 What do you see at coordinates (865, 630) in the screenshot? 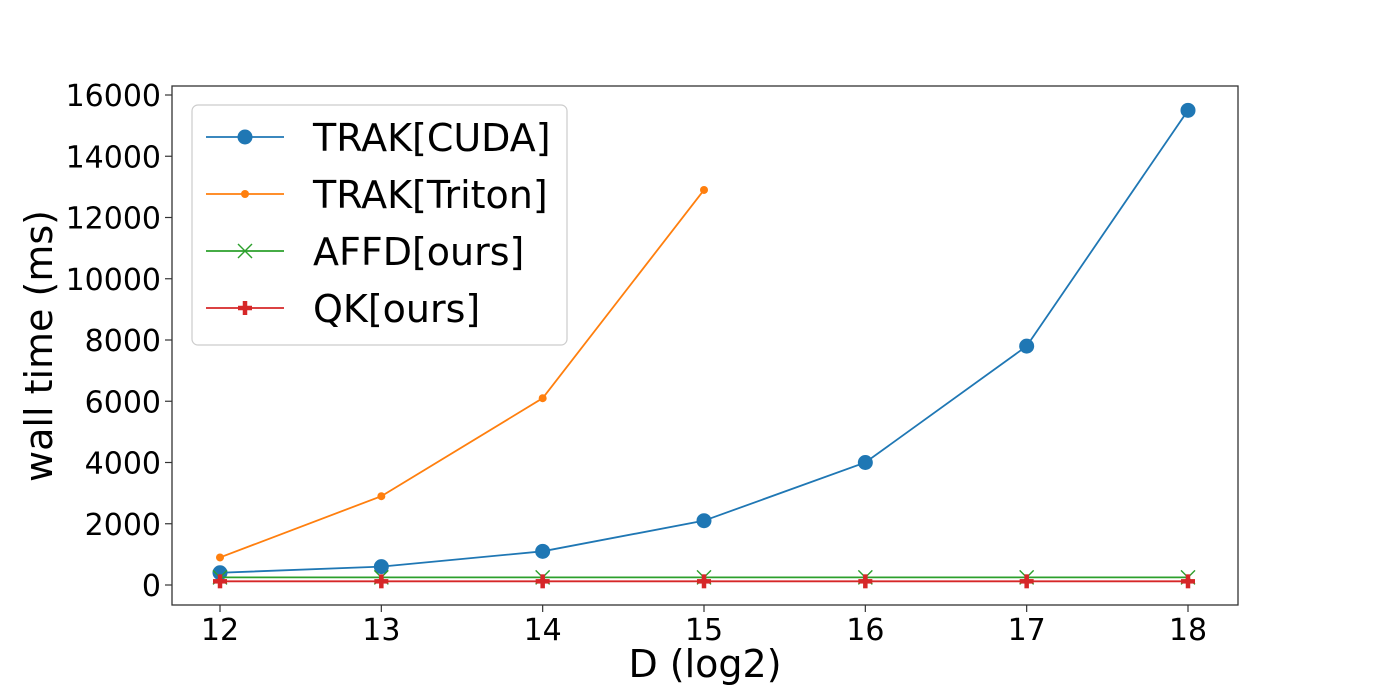
I see `x-tick-label: 16` at bounding box center [865, 630].